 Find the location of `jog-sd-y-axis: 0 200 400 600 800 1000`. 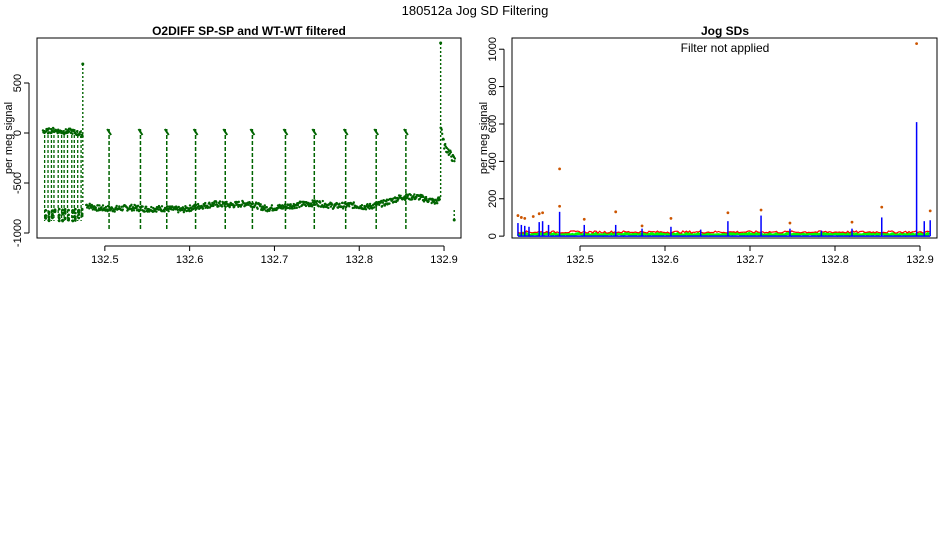

jog-sd-y-axis: 0 200 400 600 800 1000 is located at coordinates (496, 138).